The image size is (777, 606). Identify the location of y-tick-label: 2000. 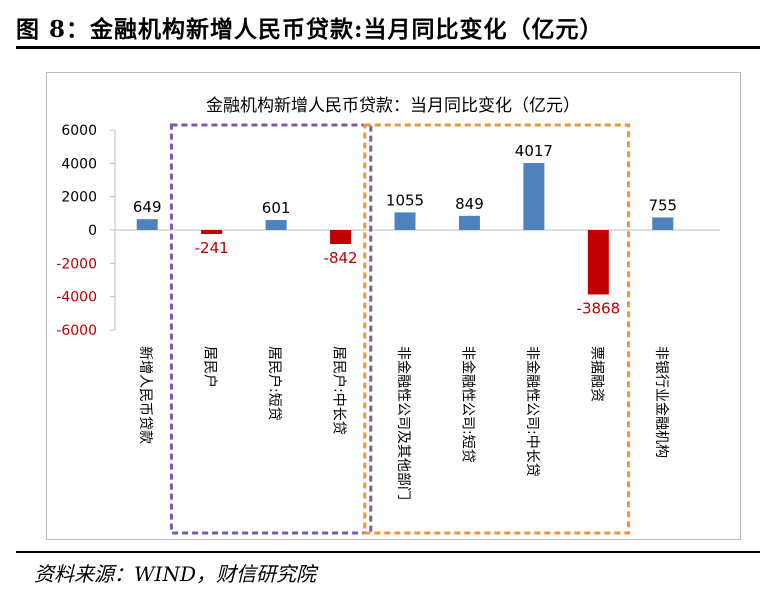
(79, 198).